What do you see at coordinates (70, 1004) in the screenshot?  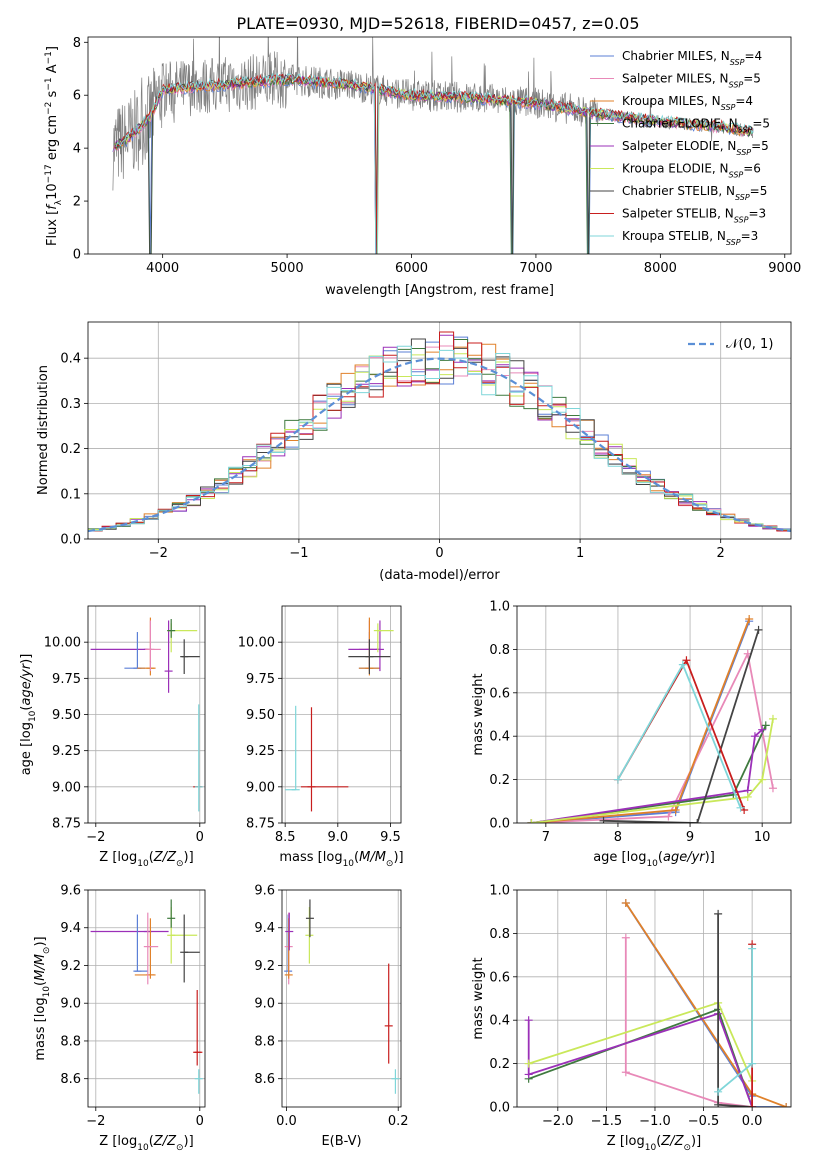 I see `y-tick-label: 9.0` at bounding box center [70, 1004].